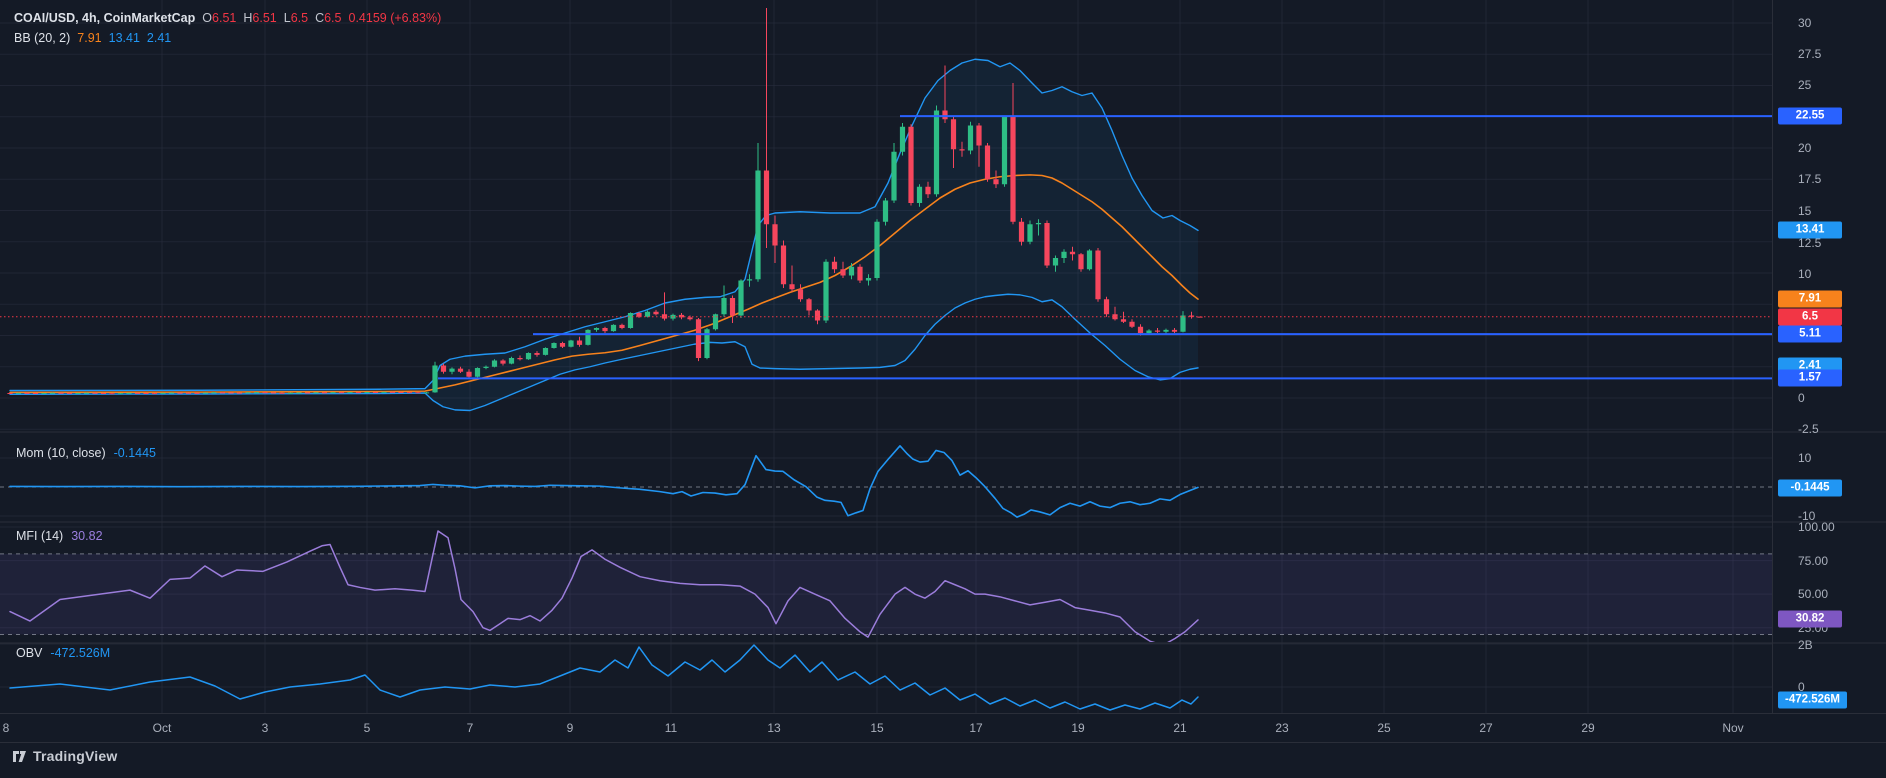 Image resolution: width=1886 pixels, height=778 pixels. I want to click on obv-label: OBV, so click(29, 653).